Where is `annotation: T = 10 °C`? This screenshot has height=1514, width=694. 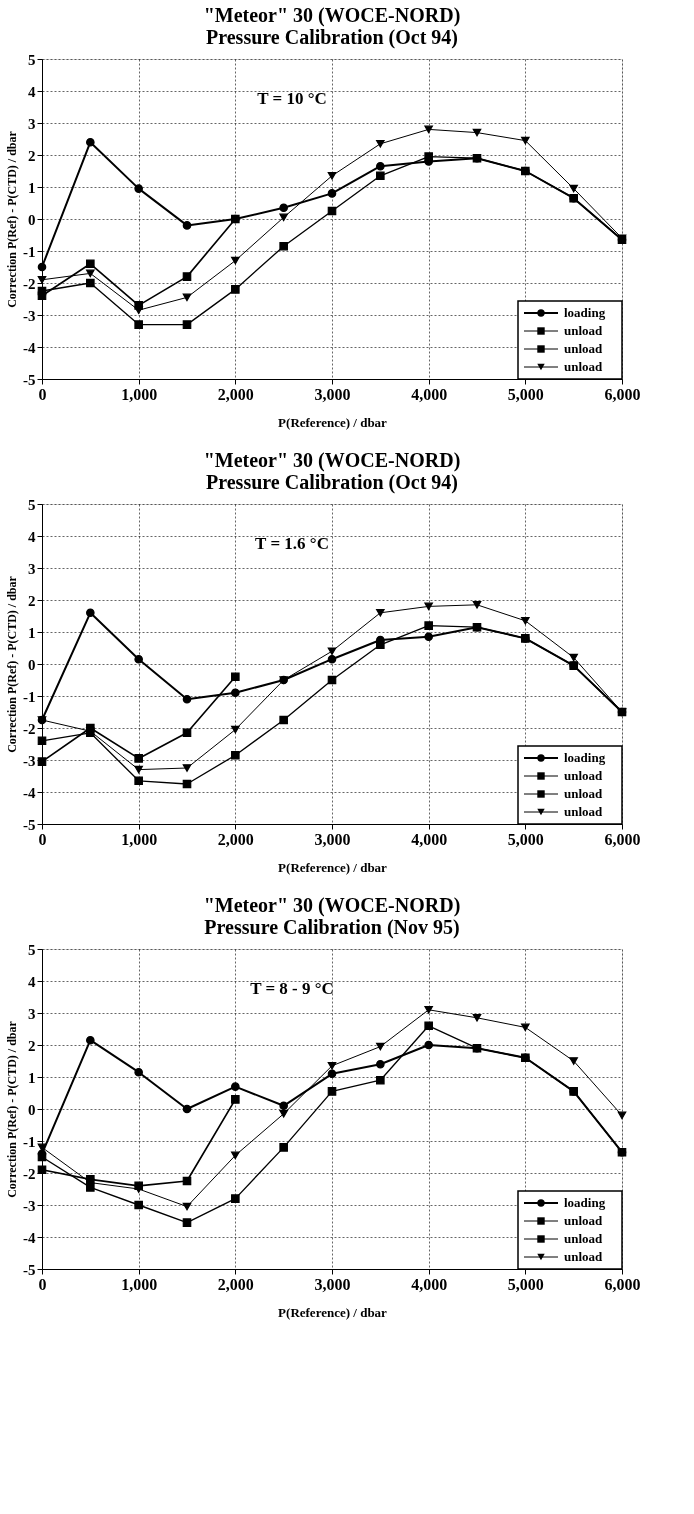 annotation: T = 10 °C is located at coordinates (292, 98).